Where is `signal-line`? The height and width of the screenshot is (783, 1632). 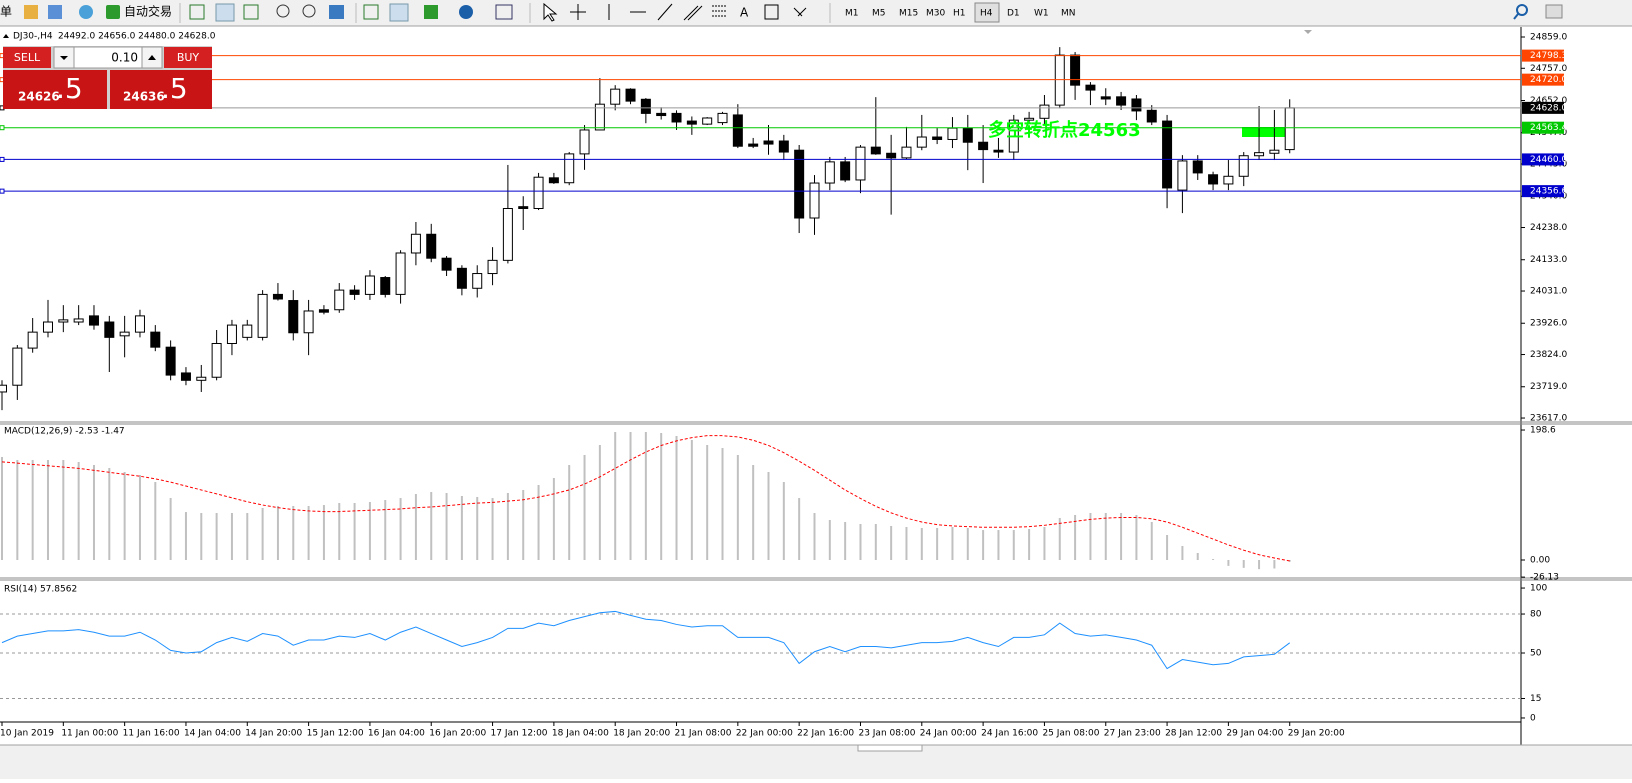 signal-line is located at coordinates (645, 498).